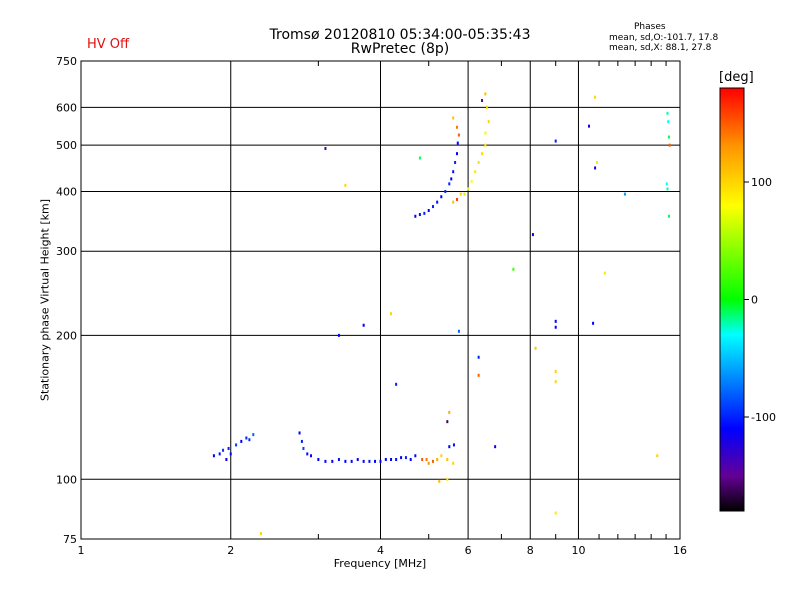 The image size is (800, 600). Describe the element at coordinates (736, 77) in the screenshot. I see `colorbar-unit-label: [deg]` at that location.